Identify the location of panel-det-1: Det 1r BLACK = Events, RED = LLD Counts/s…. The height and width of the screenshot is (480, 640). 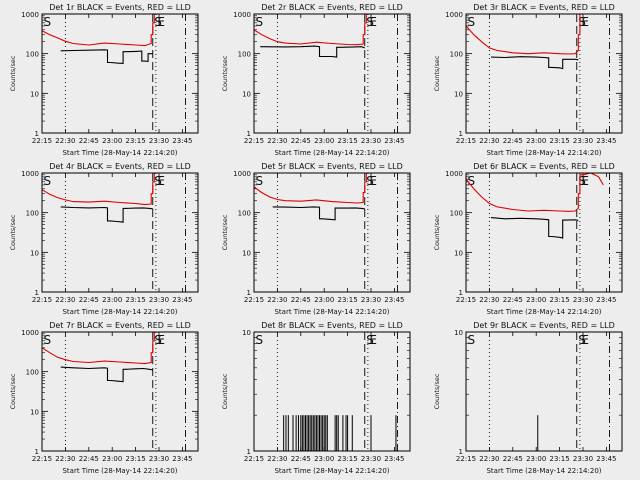
(104, 80).